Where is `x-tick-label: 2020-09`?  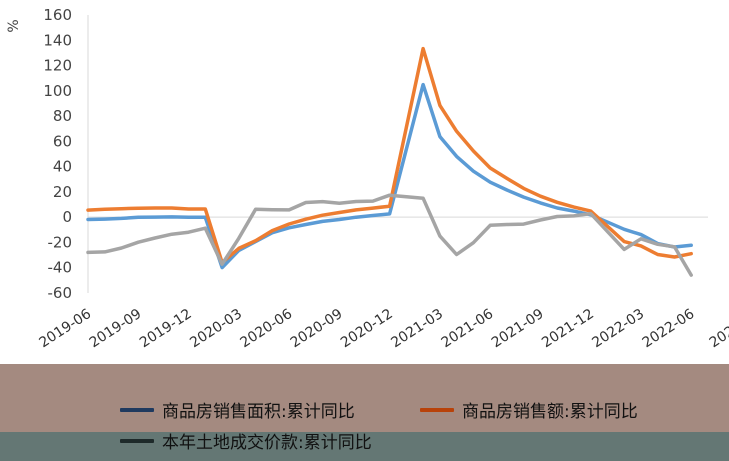 x-tick-label: 2020-09 is located at coordinates (317, 328).